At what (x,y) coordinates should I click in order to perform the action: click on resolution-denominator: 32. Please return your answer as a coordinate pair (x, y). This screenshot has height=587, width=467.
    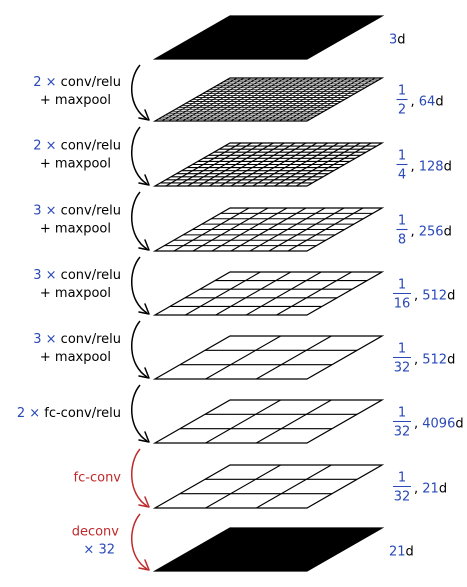
    Looking at the image, I should click on (402, 497).